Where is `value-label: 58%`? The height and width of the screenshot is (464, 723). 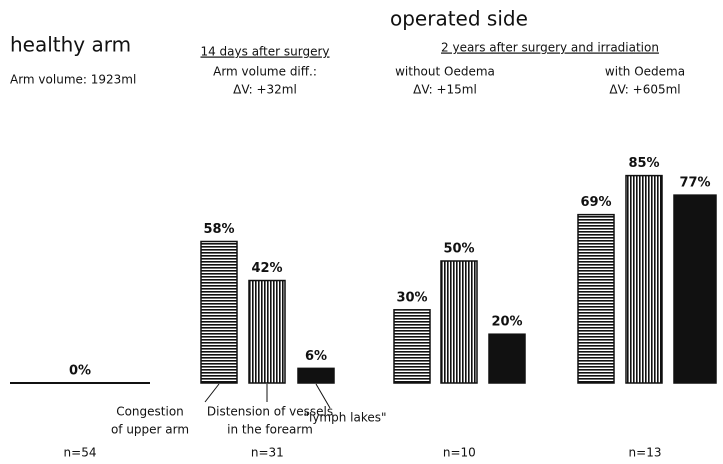 value-label: 58% is located at coordinates (218, 229).